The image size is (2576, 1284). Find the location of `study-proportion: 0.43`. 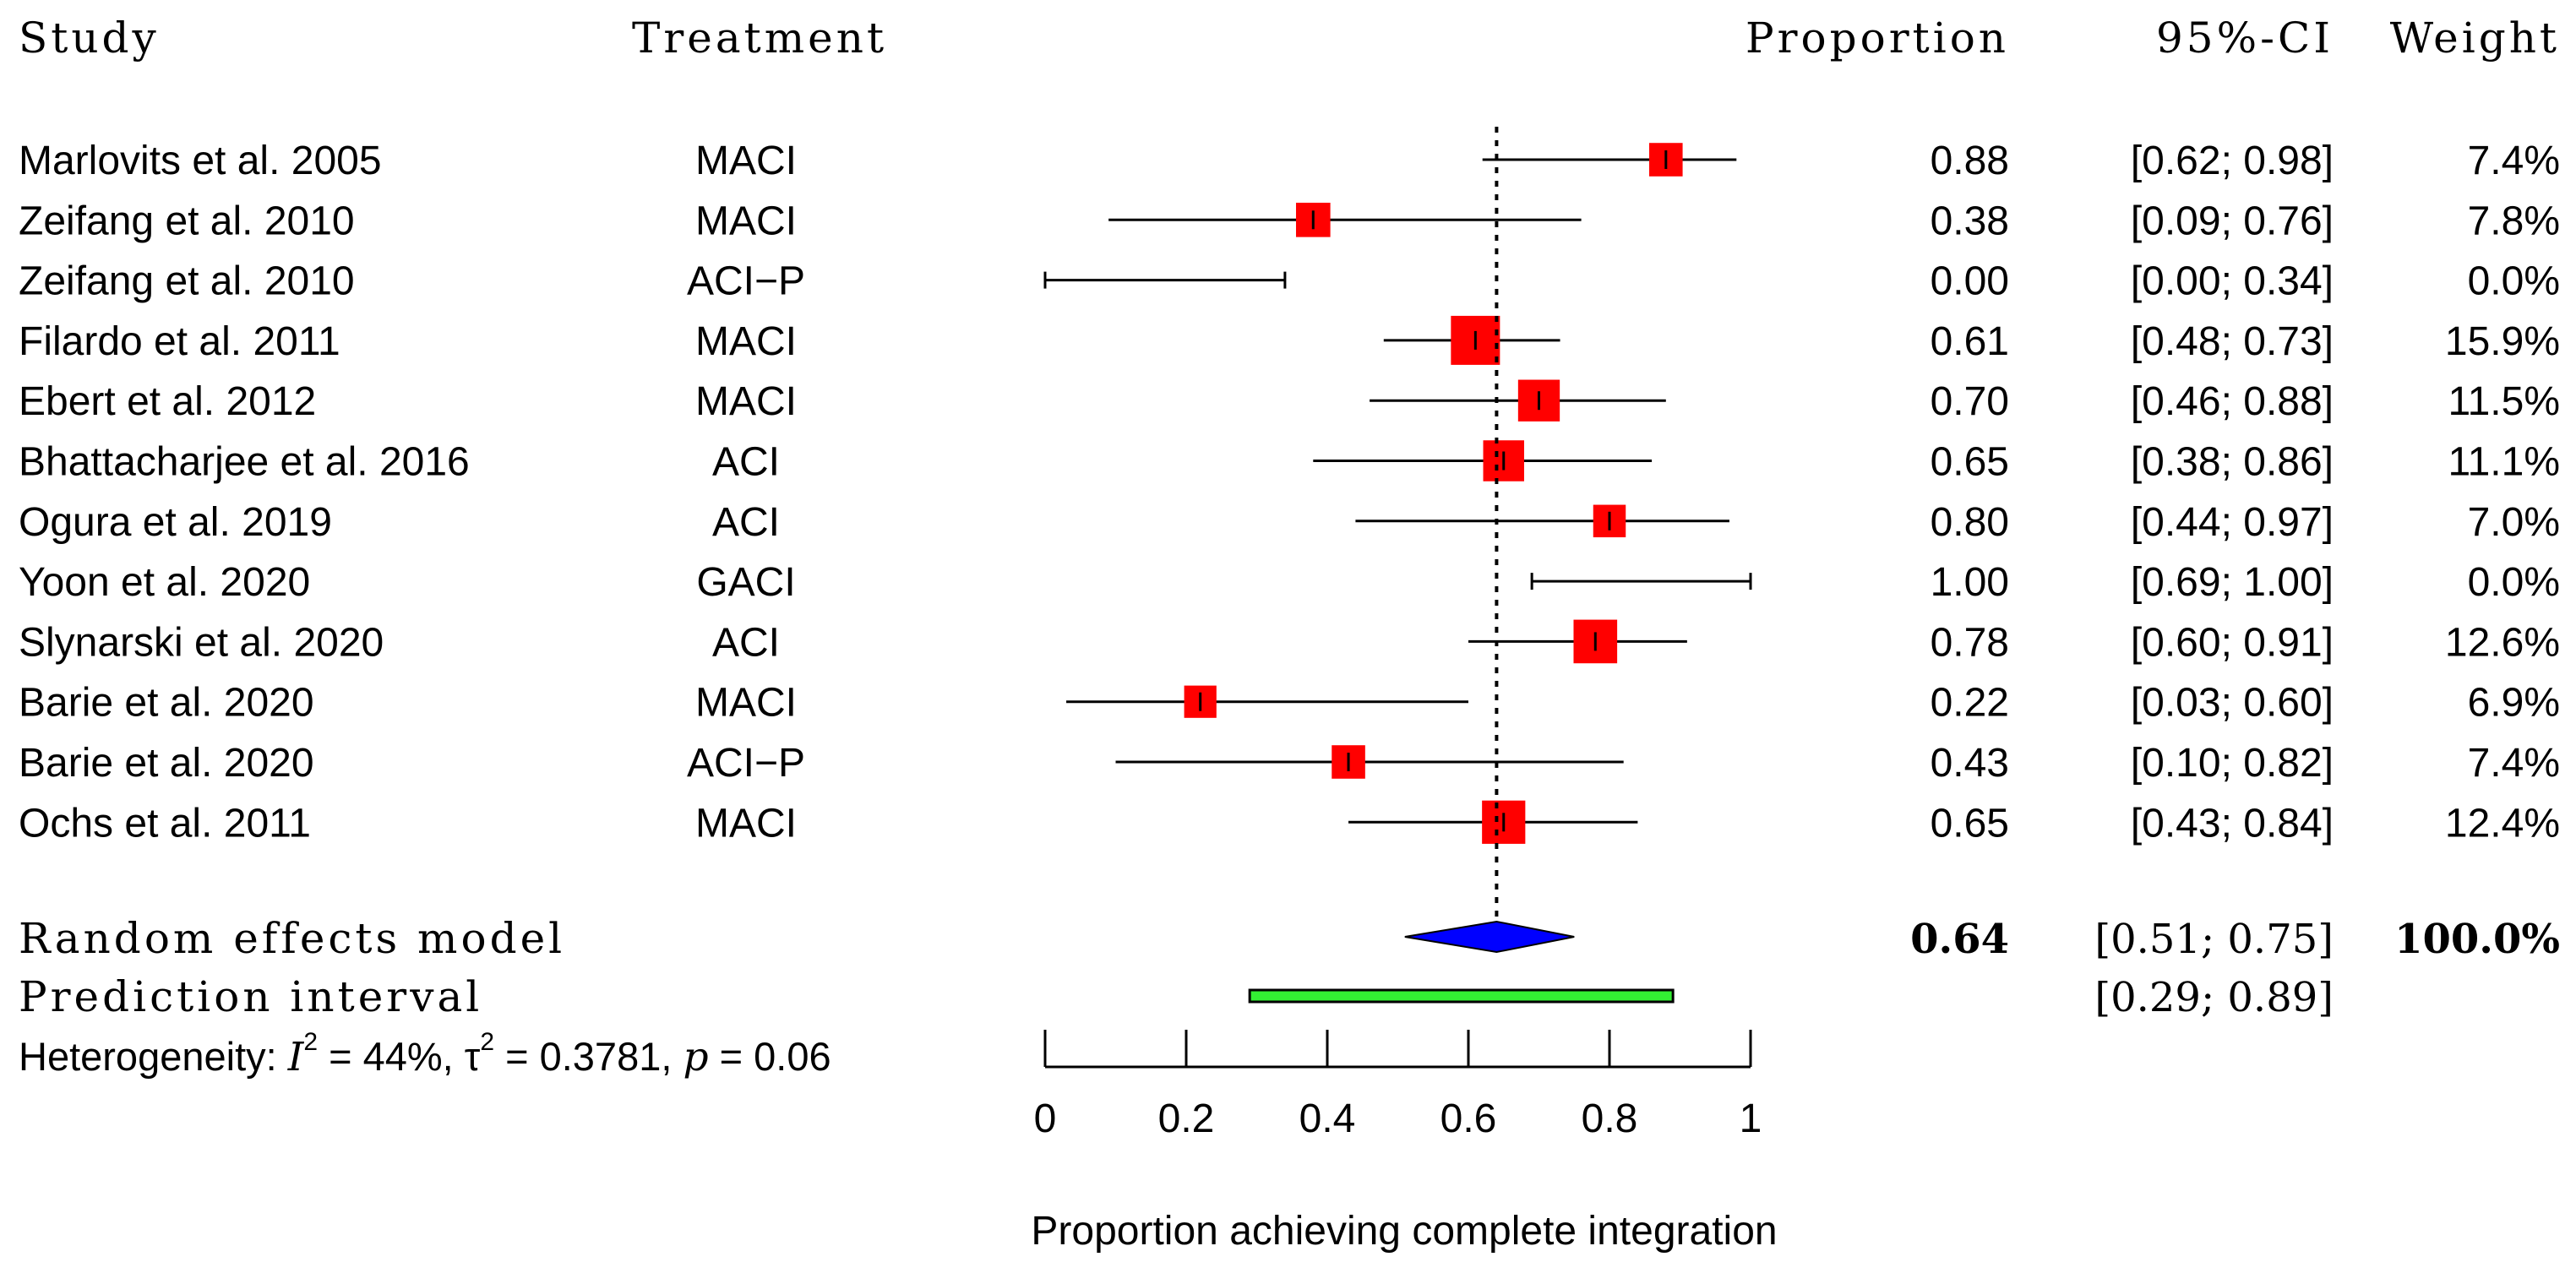

study-proportion: 0.43 is located at coordinates (1970, 763).